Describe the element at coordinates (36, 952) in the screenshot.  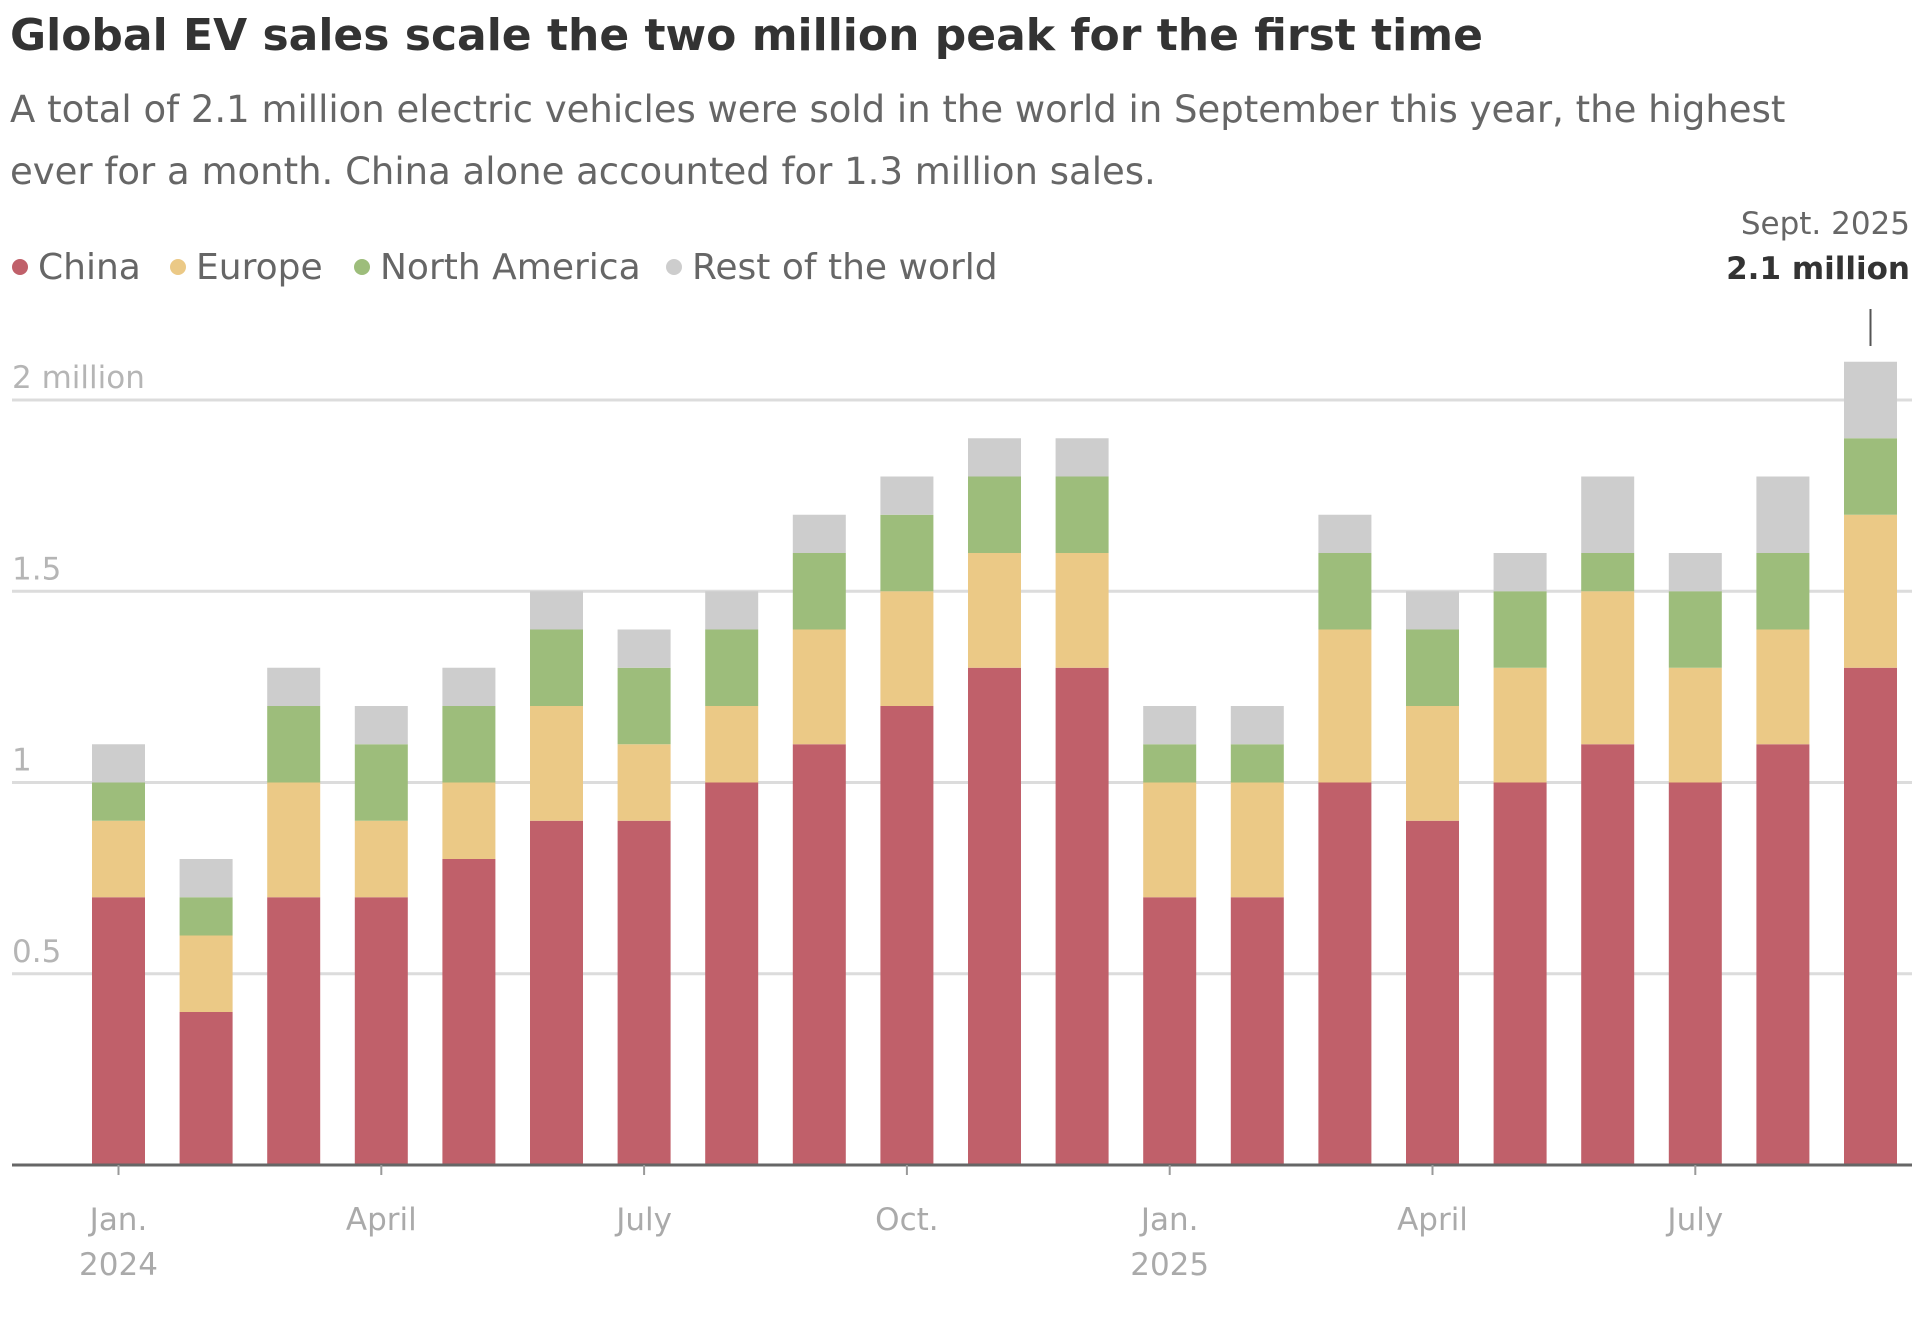
I see `y-tick-label: 0.5` at that location.